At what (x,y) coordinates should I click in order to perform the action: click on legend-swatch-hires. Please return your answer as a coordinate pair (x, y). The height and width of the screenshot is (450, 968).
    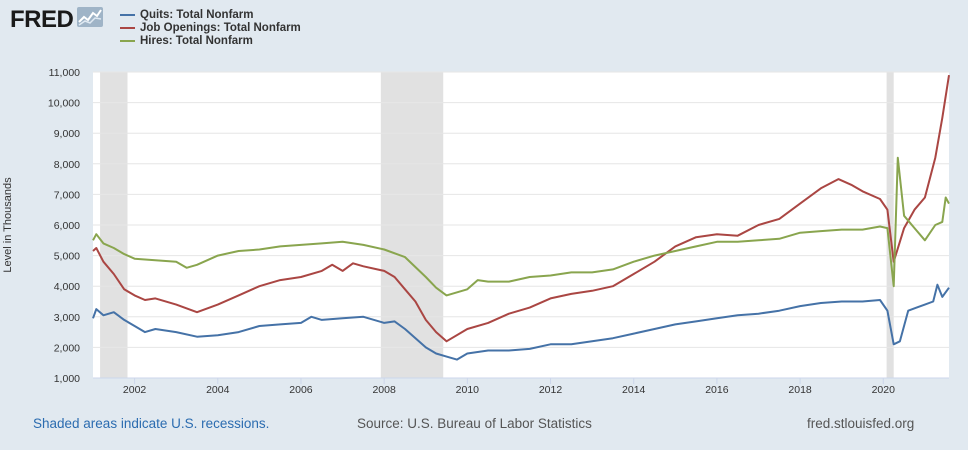
    Looking at the image, I should click on (127, 40).